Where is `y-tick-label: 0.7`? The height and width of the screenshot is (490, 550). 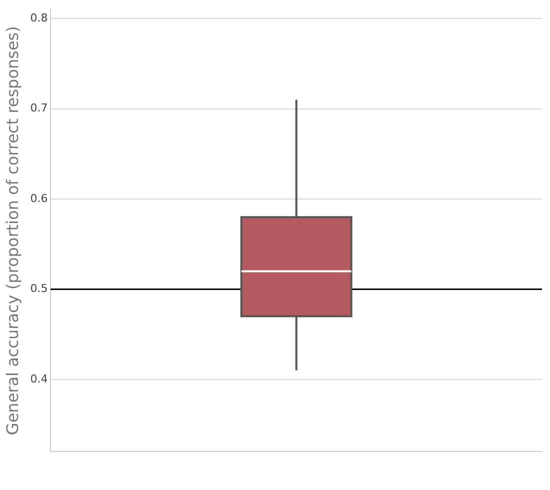 y-tick-label: 0.7 is located at coordinates (39, 108).